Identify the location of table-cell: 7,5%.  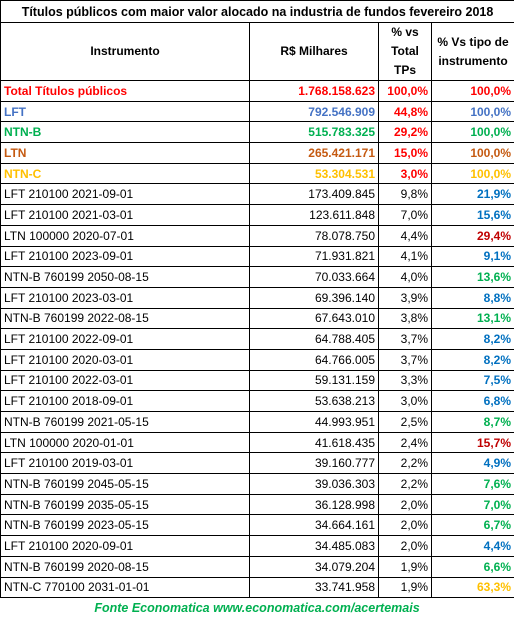
(473, 380).